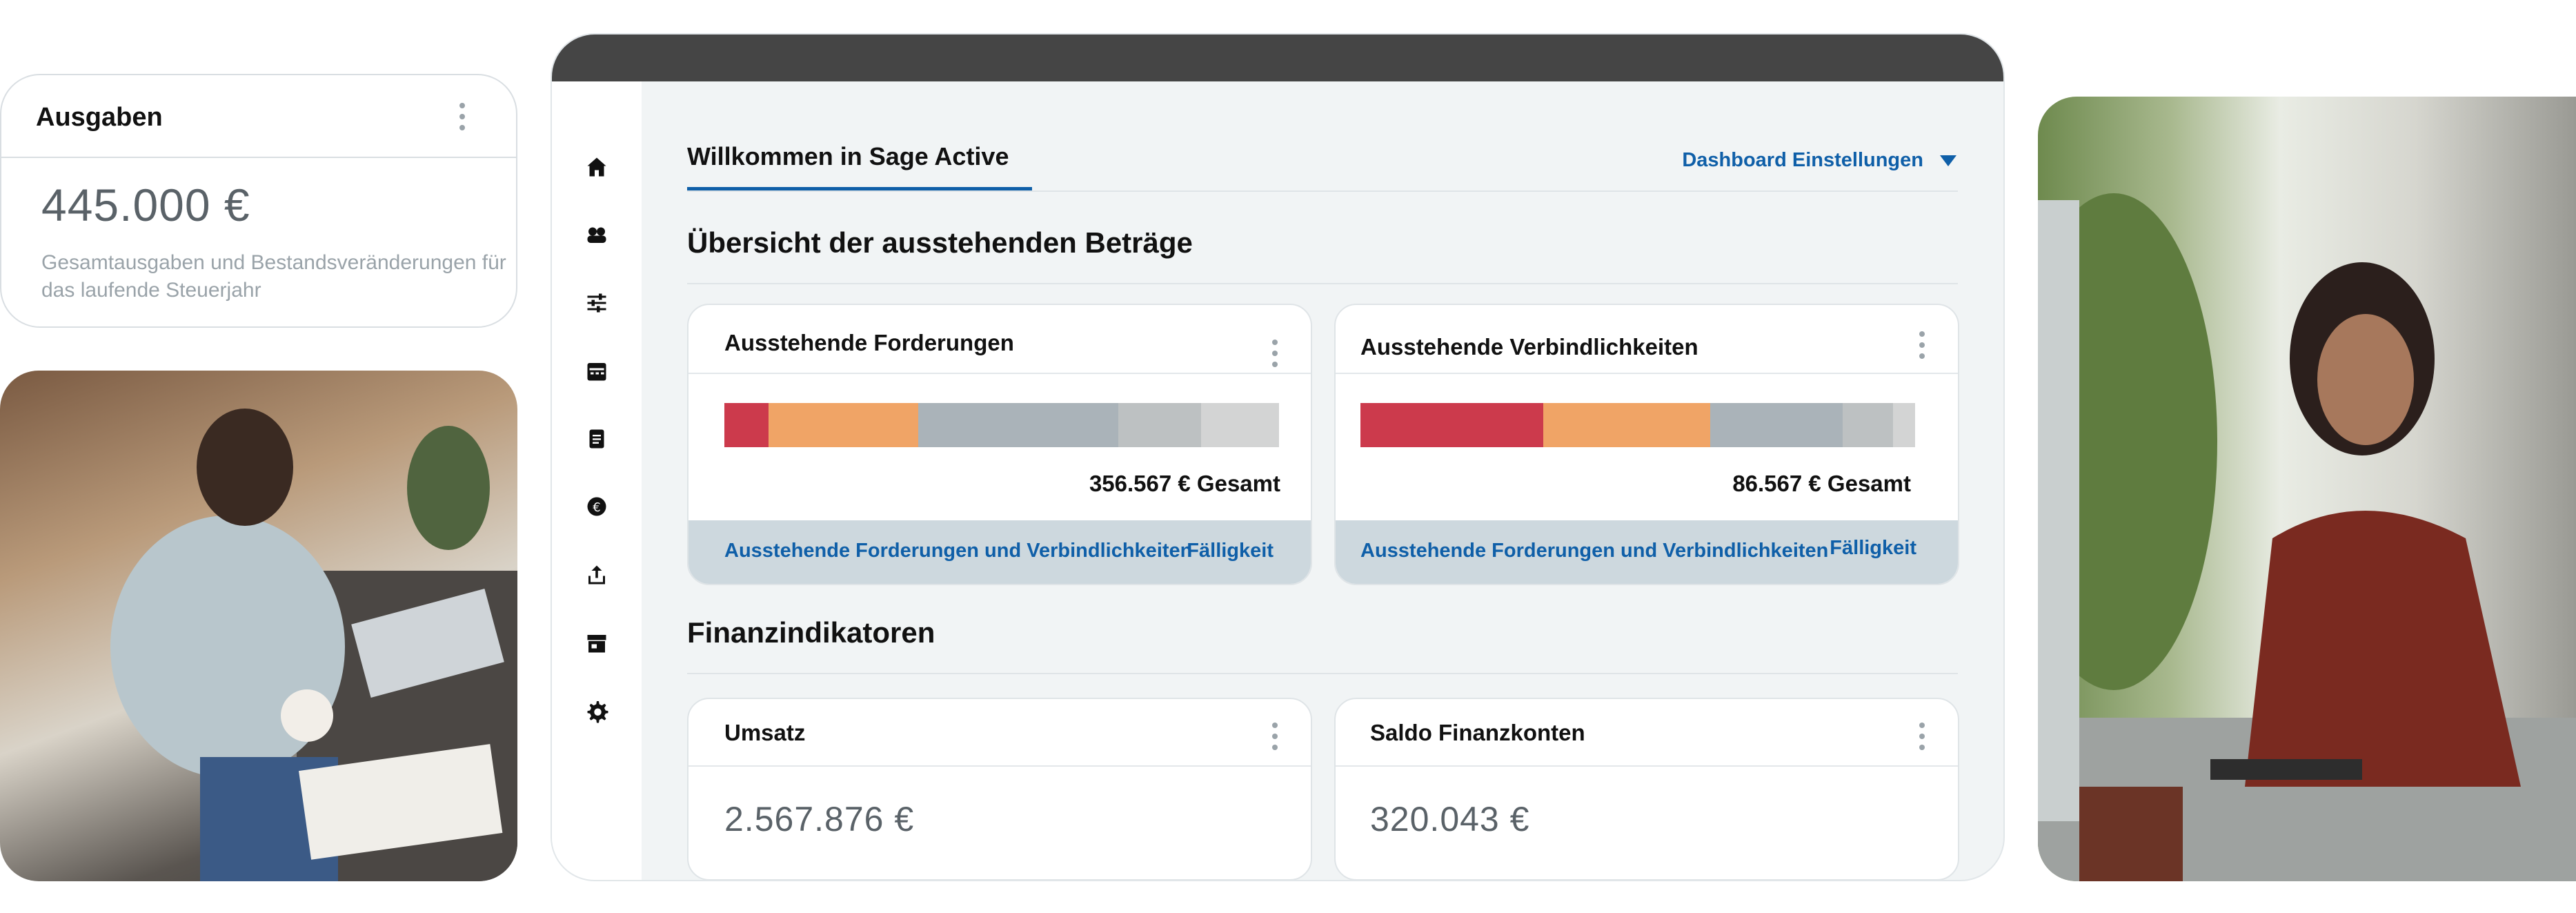  I want to click on sliders-icon, so click(596, 303).